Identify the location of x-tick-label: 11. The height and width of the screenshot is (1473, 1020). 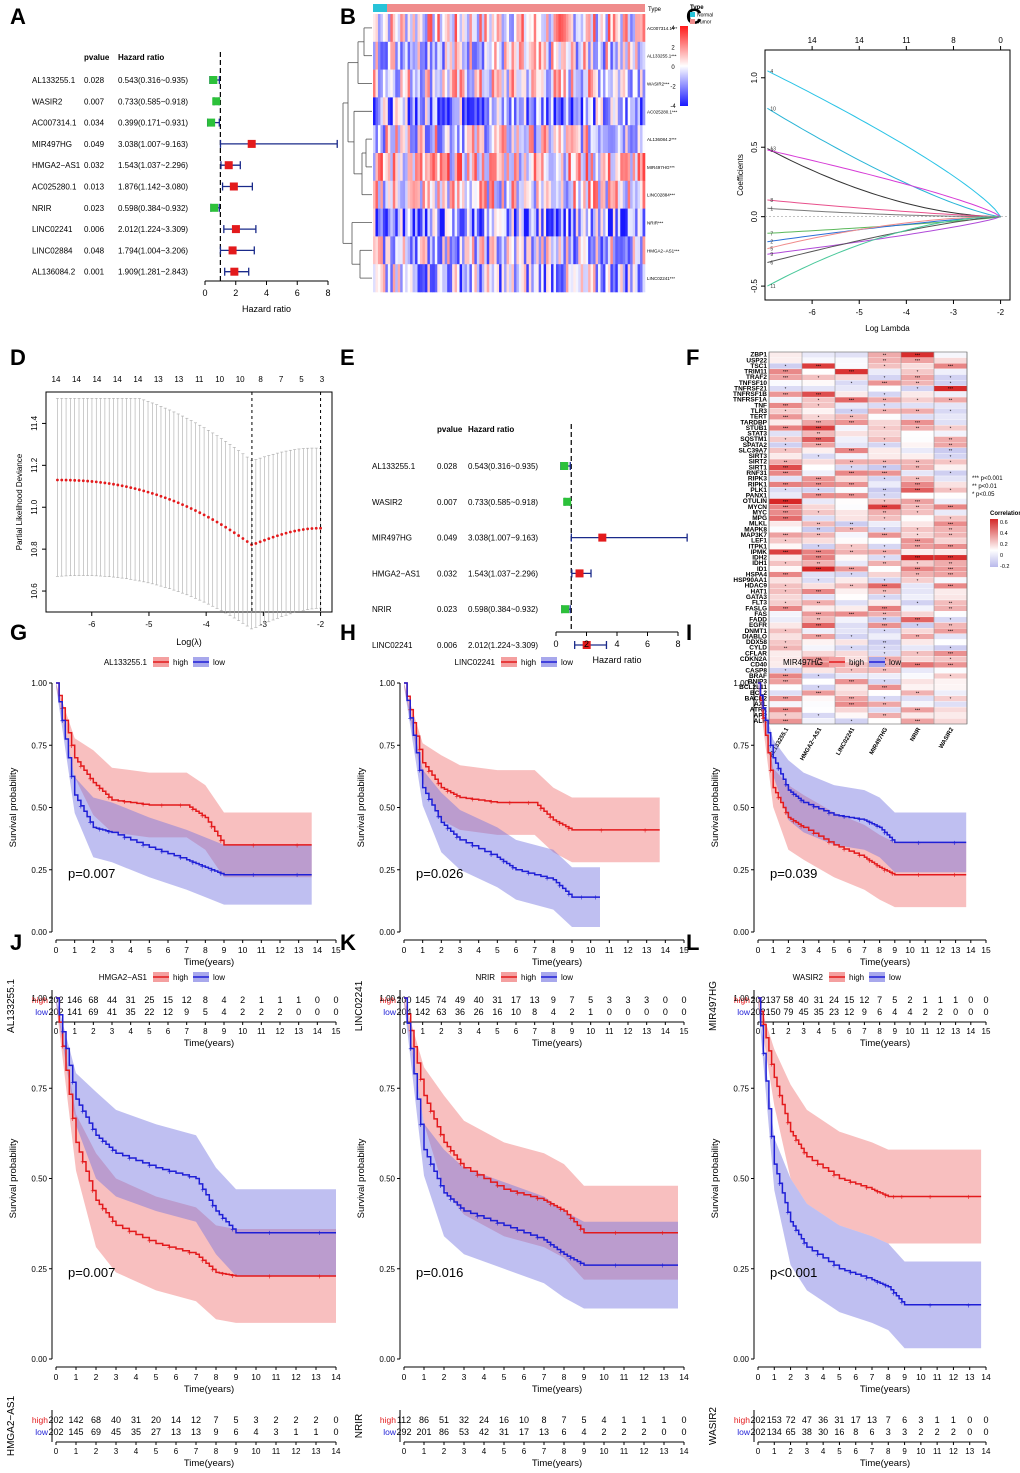
(937, 1377).